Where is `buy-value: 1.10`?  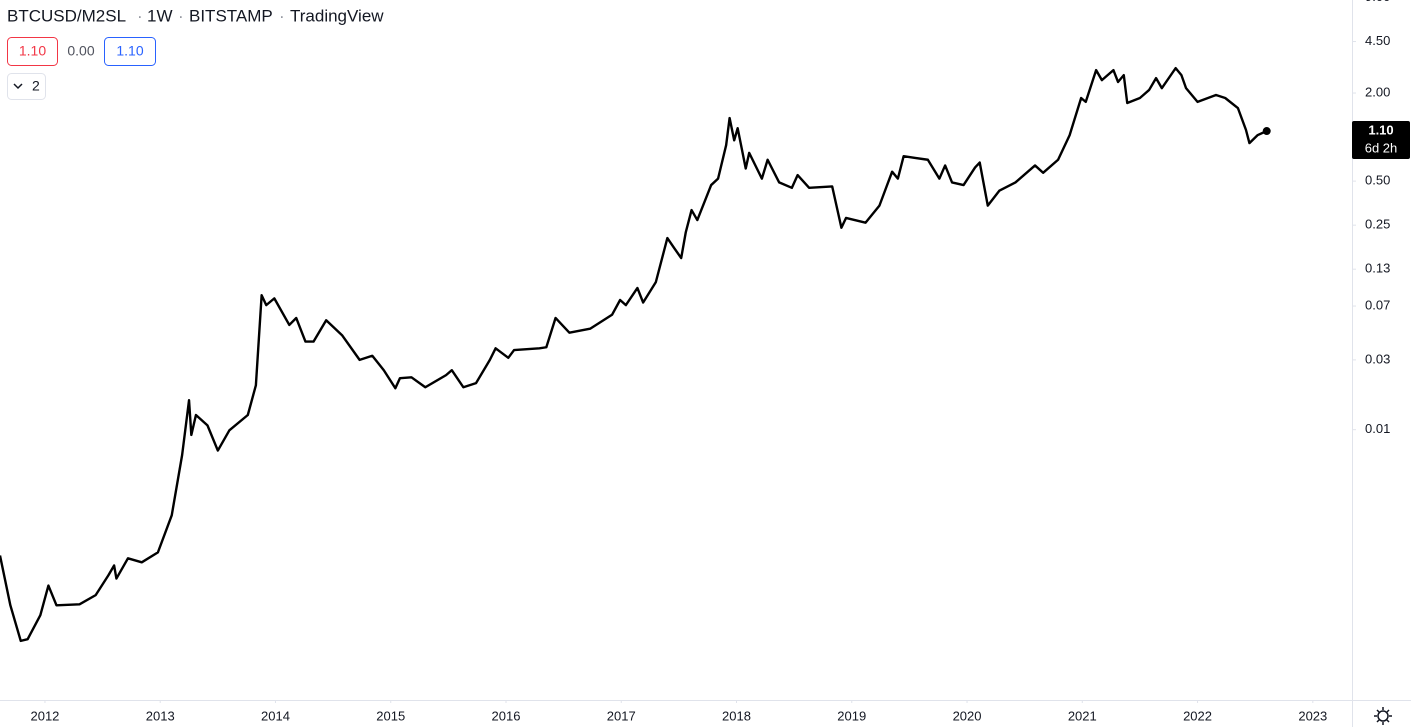
buy-value: 1.10 is located at coordinates (129, 51).